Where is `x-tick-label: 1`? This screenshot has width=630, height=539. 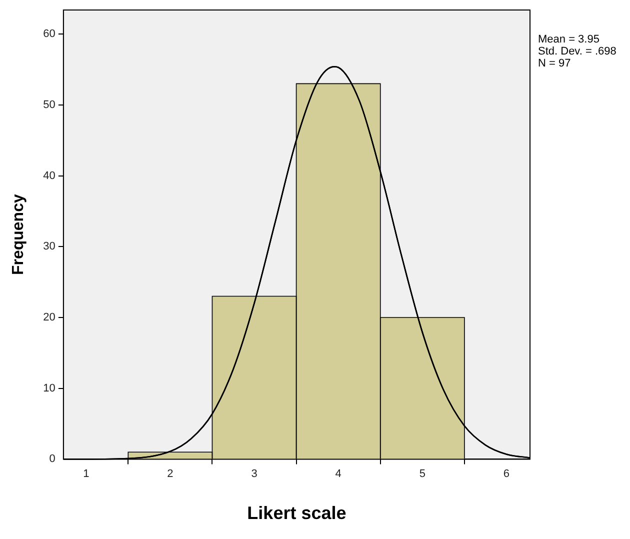
x-tick-label: 1 is located at coordinates (86, 474).